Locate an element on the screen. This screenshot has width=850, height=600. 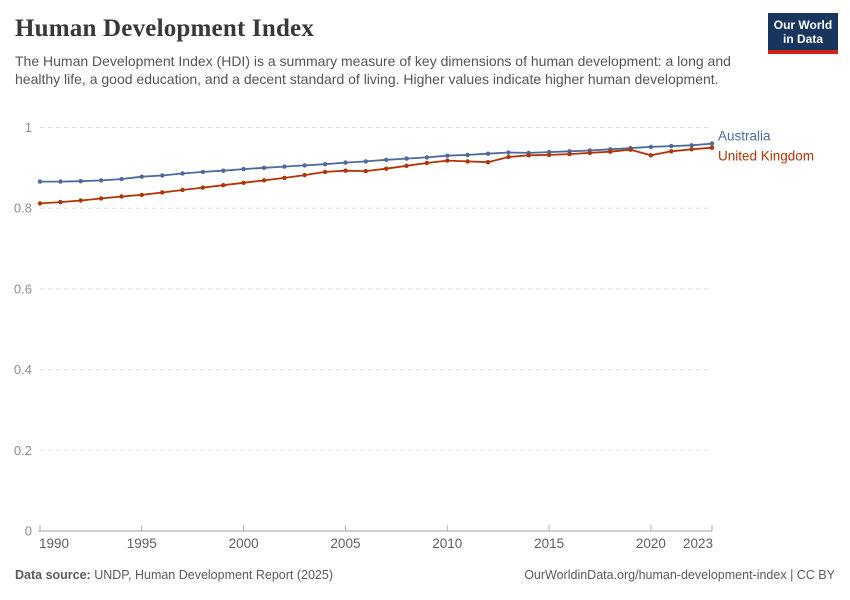
x-axis: 1990 1995 2000 2005 2010 2015 2020 2023 is located at coordinates (376, 538).